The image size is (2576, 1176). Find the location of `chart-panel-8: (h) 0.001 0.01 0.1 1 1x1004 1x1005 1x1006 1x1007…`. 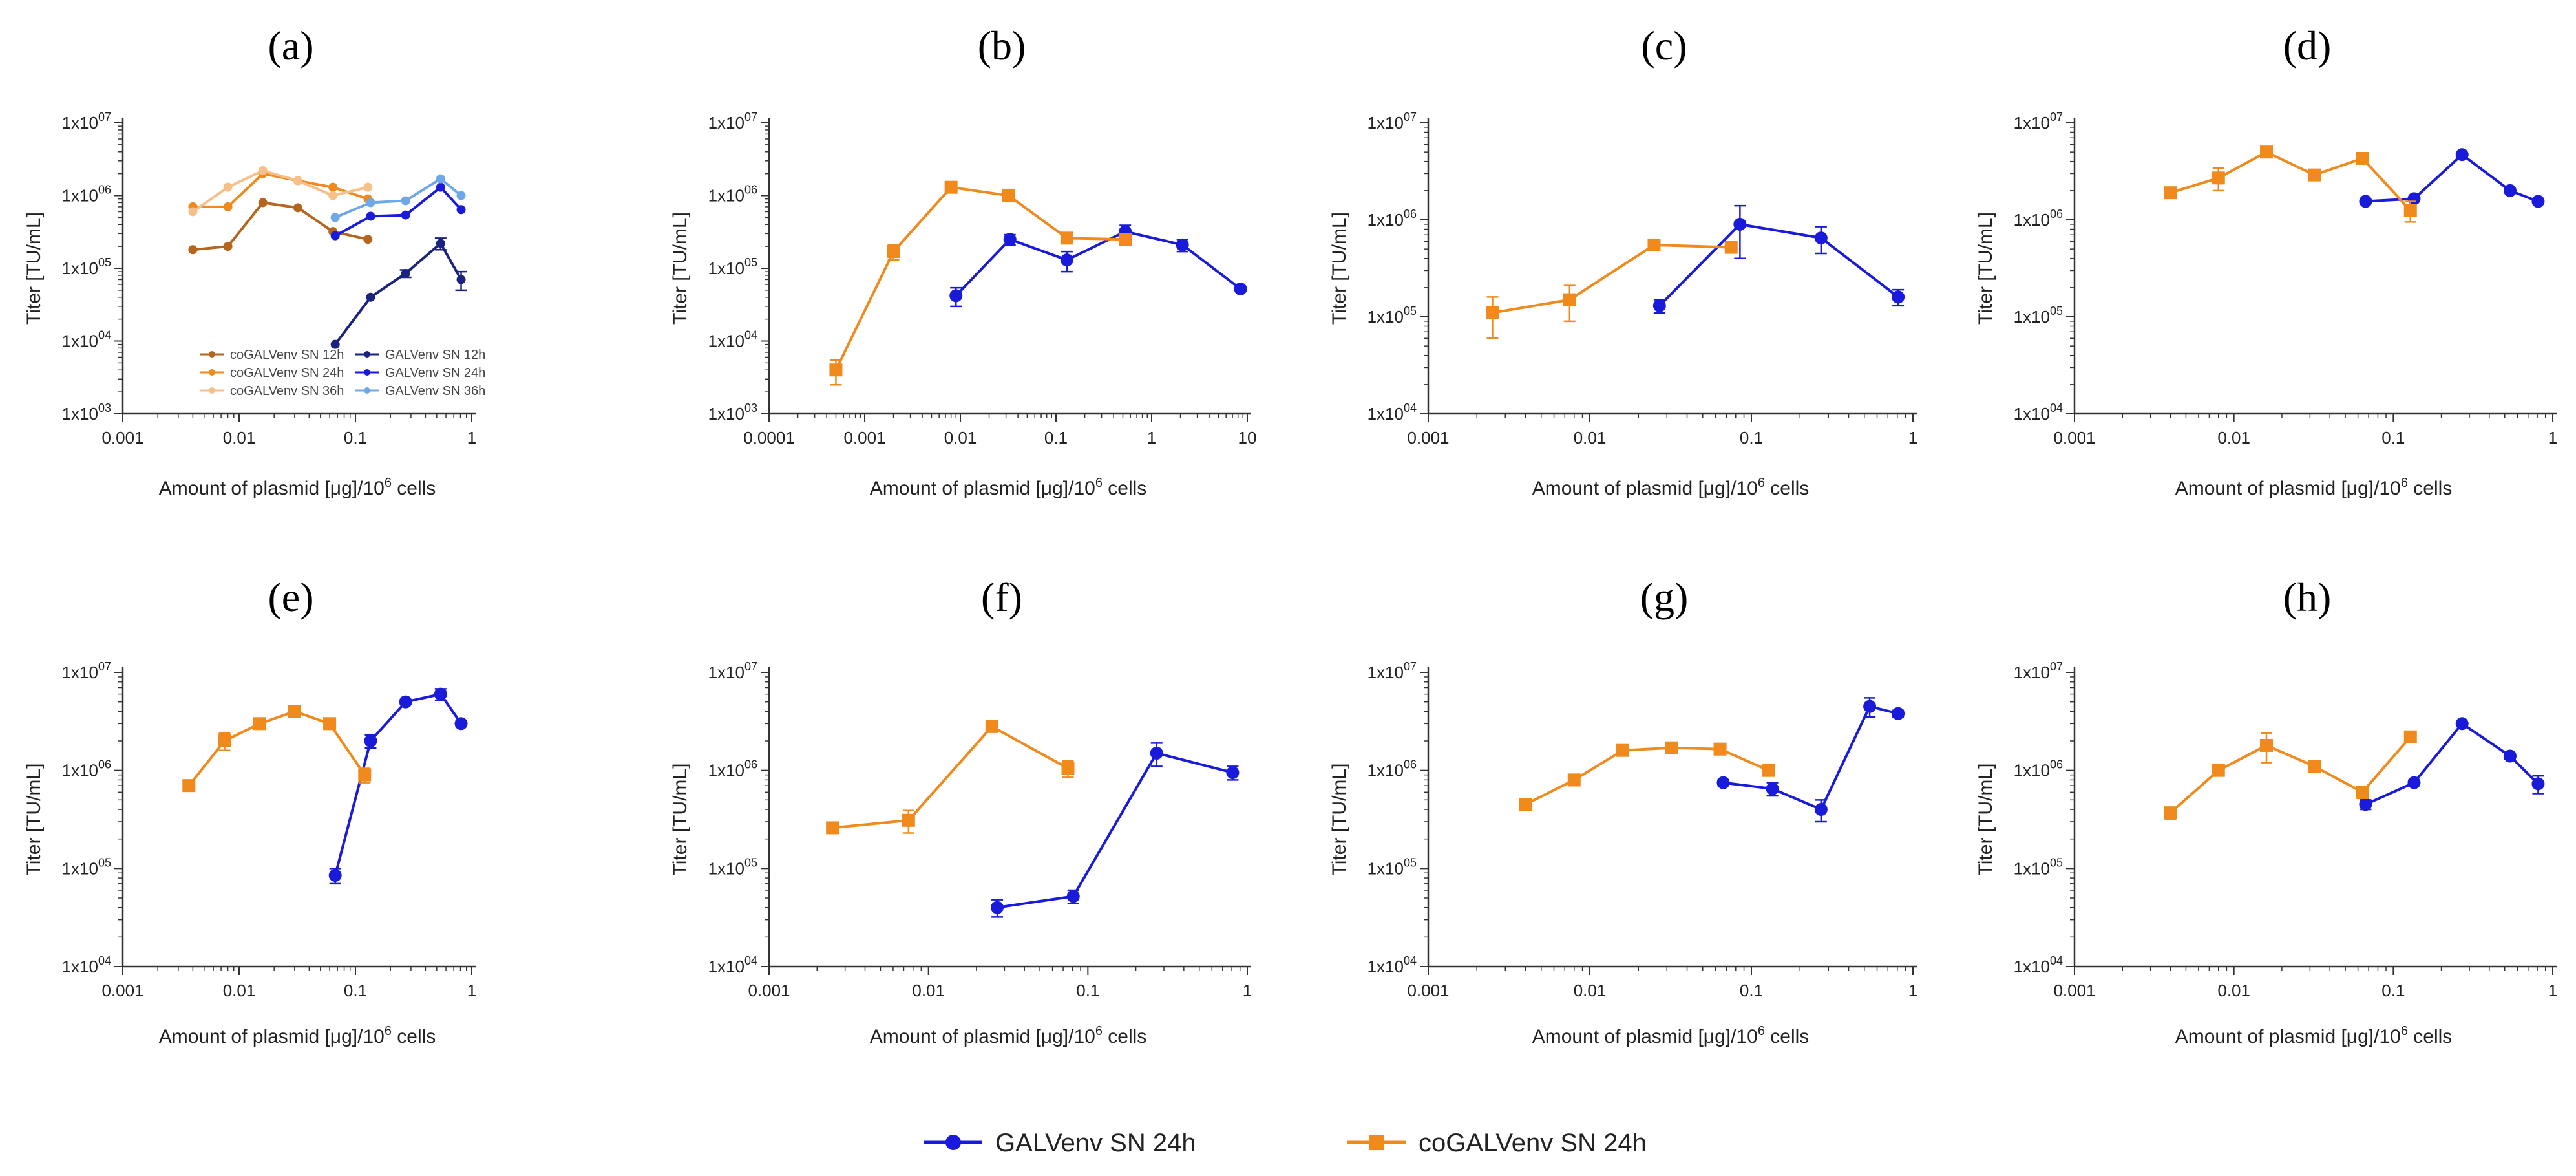

chart-panel-8: (h) 0.001 0.01 0.1 1 1x1004 1x1005 1x1006 1x1007… is located at coordinates (2266, 810).